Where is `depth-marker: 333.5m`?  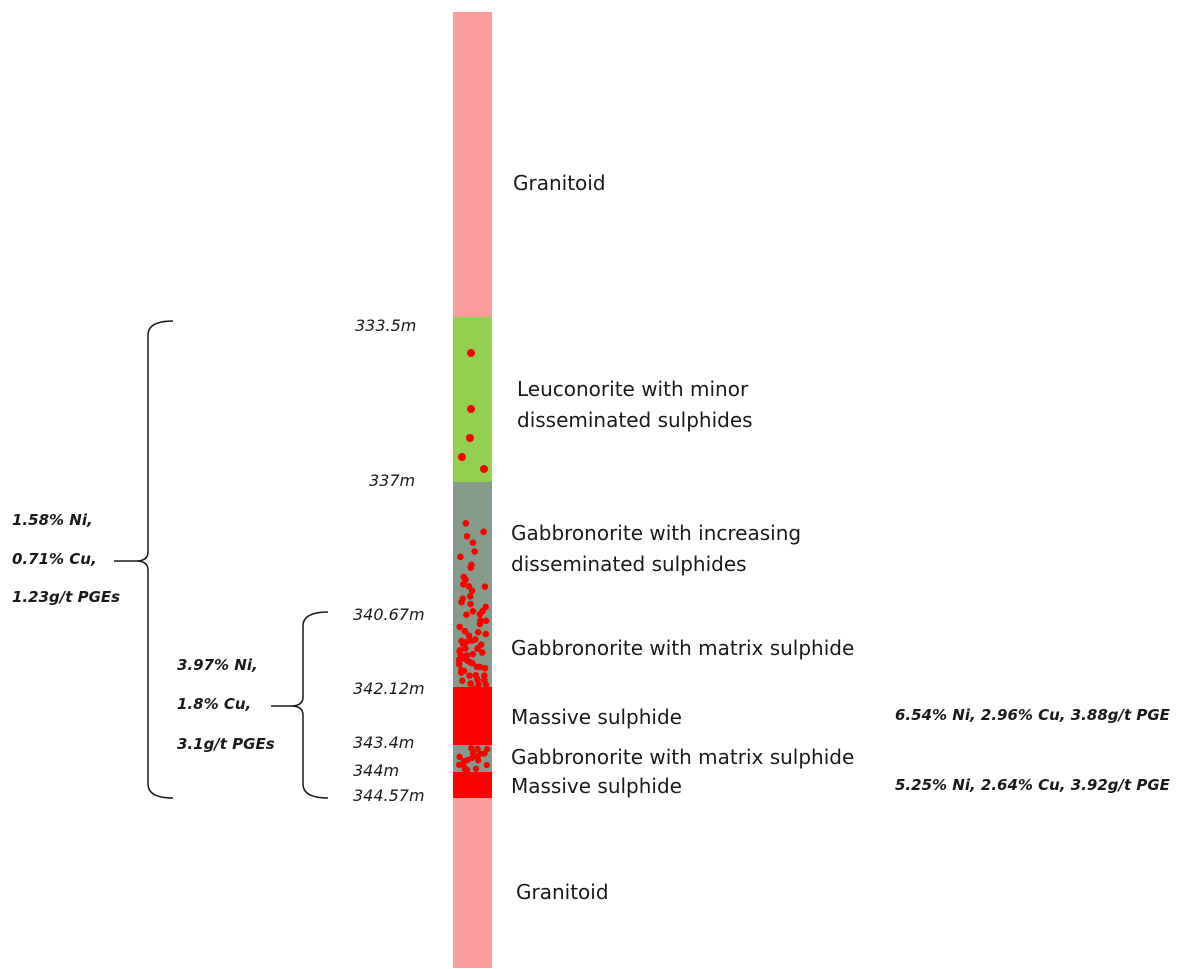 depth-marker: 333.5m is located at coordinates (386, 325).